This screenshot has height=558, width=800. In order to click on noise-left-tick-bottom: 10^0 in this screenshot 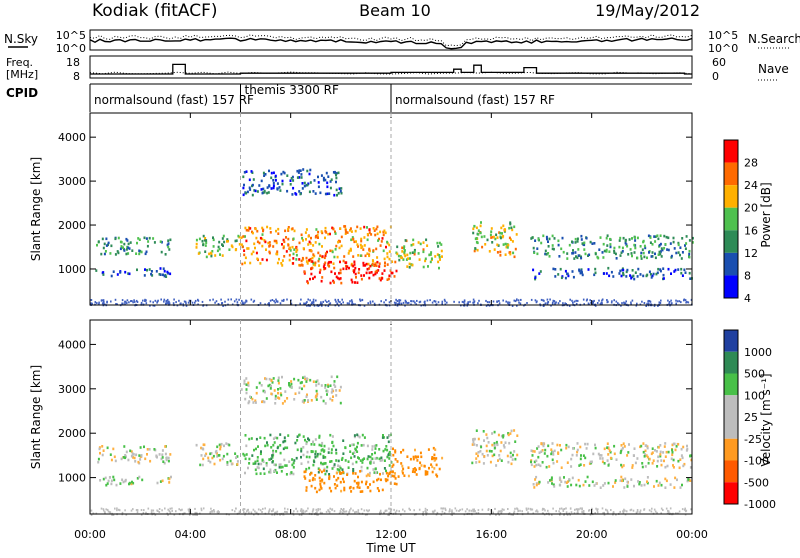, I will do `click(71, 48)`.